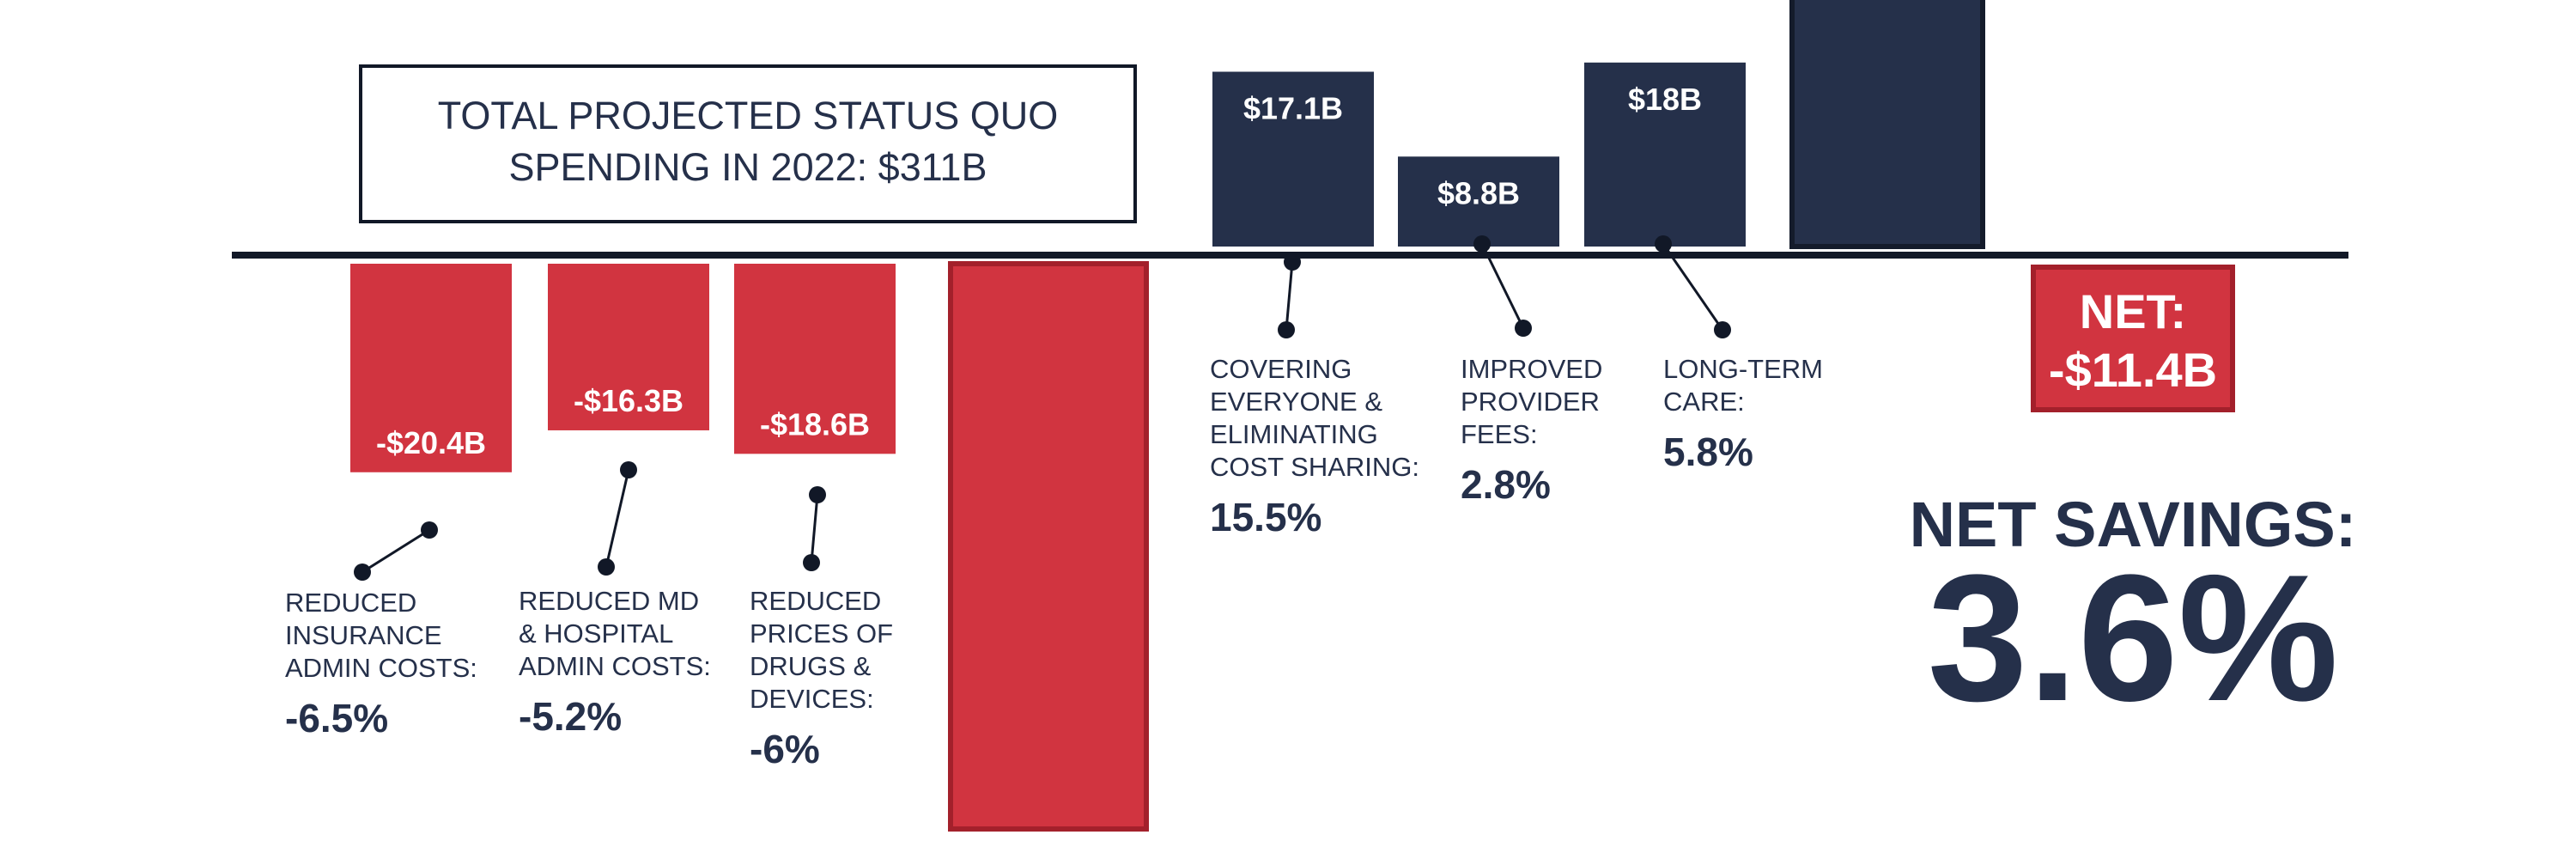 The image size is (2576, 859). I want to click on bar-insurance-admin, so click(431, 368).